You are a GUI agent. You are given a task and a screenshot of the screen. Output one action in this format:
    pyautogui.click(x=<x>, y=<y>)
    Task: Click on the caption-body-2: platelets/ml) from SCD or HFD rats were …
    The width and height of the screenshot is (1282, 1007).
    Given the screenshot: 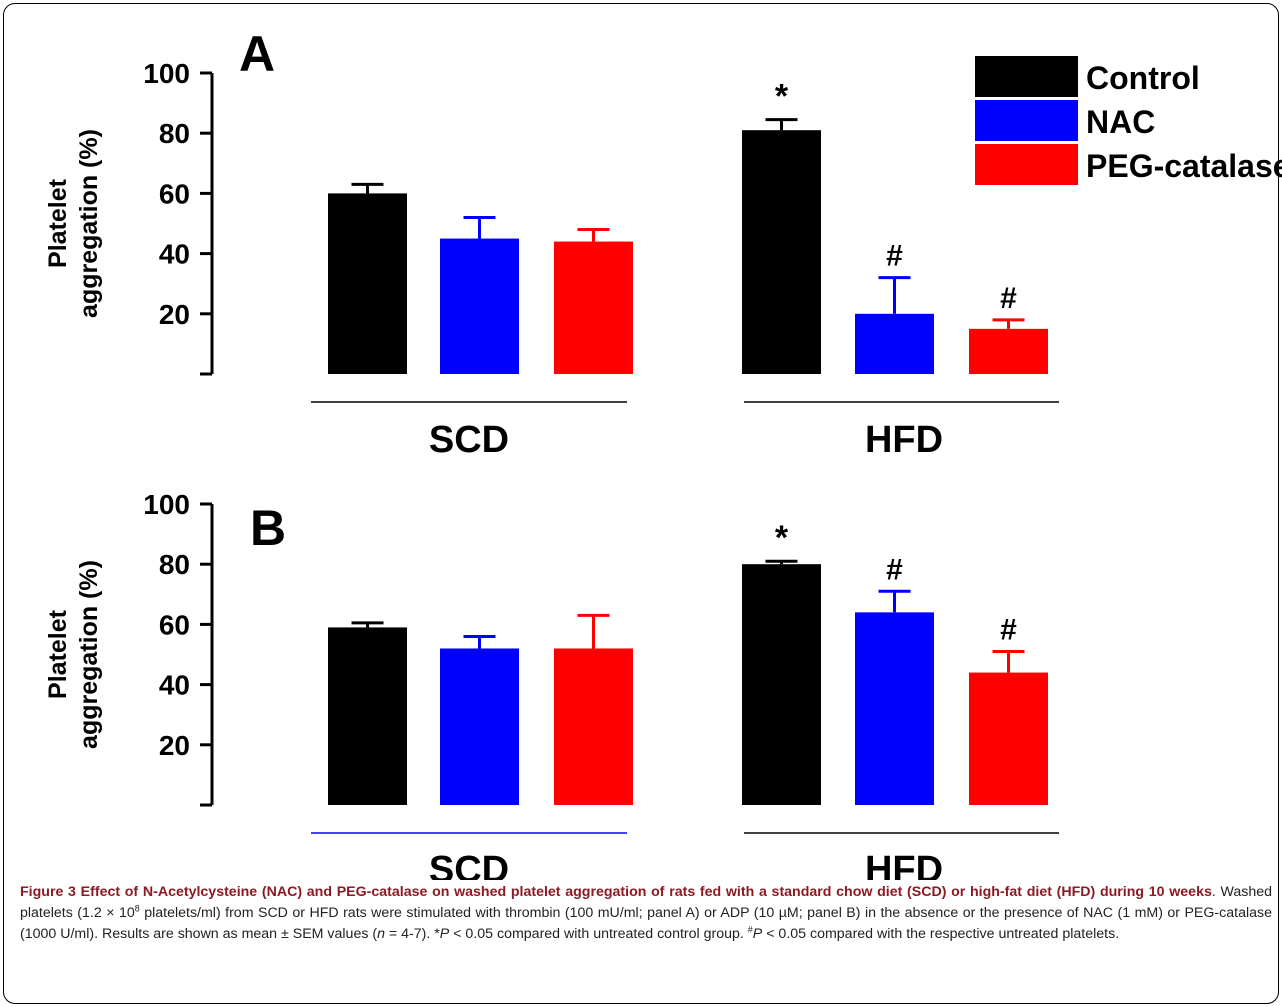 What is the action you would take?
    pyautogui.click(x=646, y=923)
    